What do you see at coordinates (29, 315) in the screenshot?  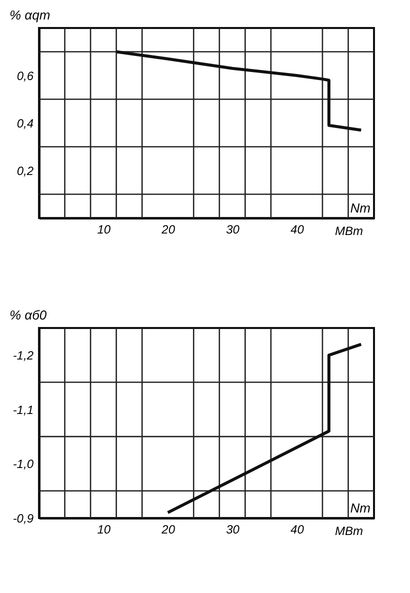 I see `y-axis-title: % αб0` at bounding box center [29, 315].